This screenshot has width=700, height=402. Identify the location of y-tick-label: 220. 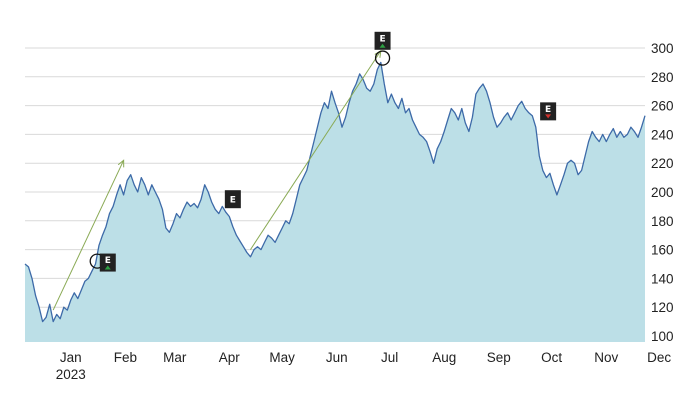
(662, 163).